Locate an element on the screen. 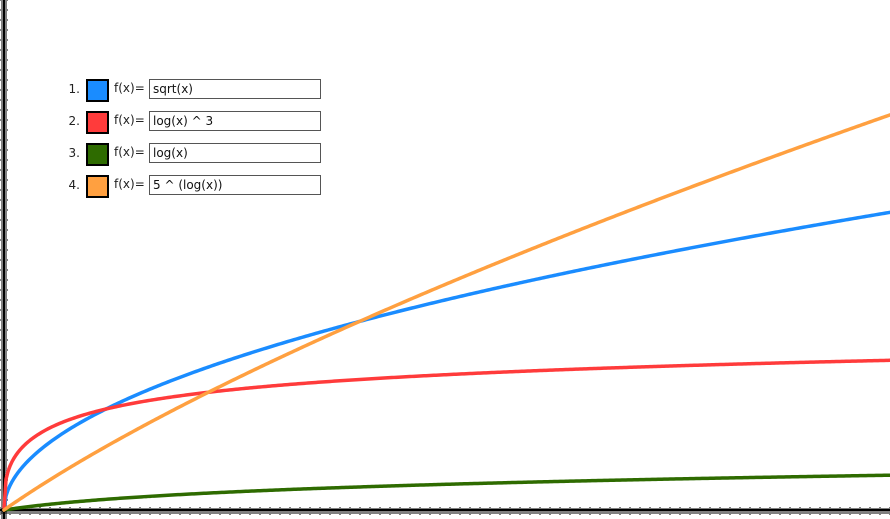 The width and height of the screenshot is (890, 519). function-index: 4. is located at coordinates (74, 185).